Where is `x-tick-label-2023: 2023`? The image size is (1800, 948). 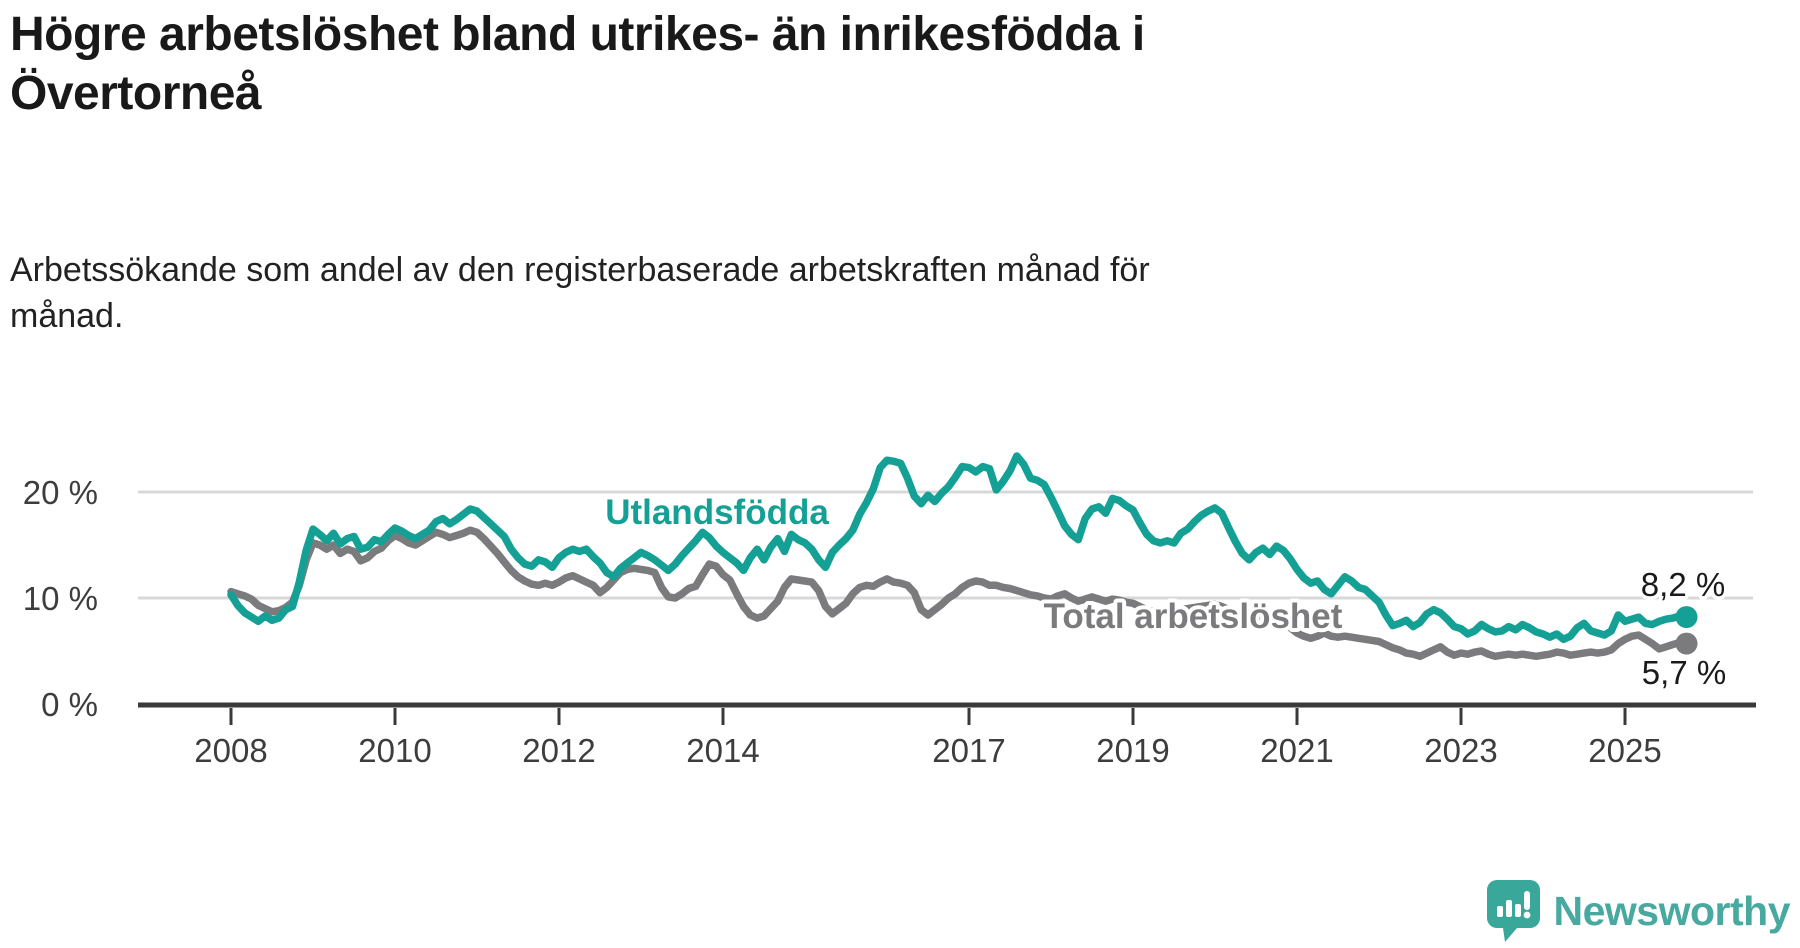
x-tick-label-2023: 2023 is located at coordinates (1460, 750).